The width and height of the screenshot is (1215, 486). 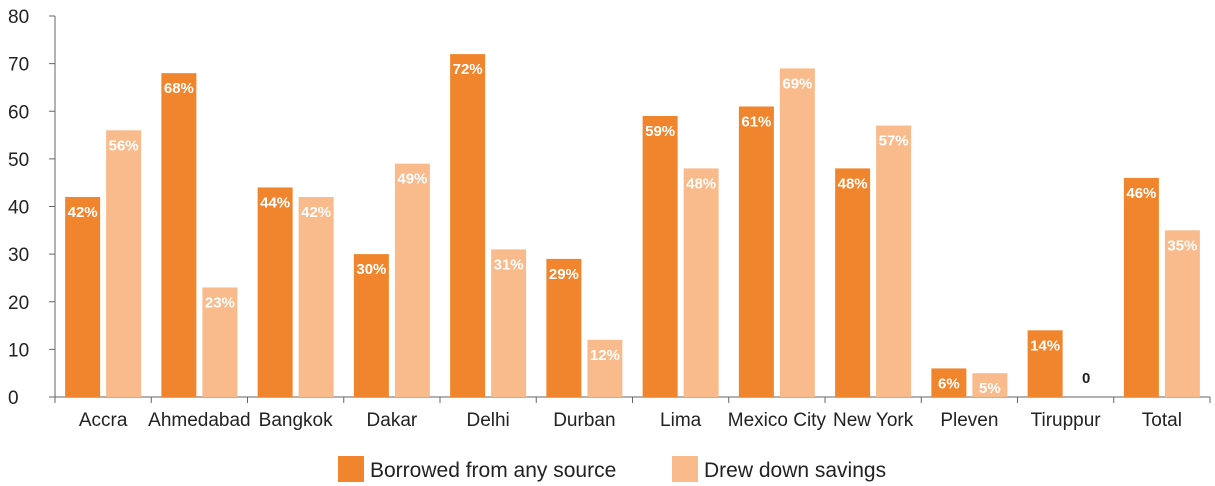 What do you see at coordinates (487, 420) in the screenshot?
I see `x-tick-label: Delhi` at bounding box center [487, 420].